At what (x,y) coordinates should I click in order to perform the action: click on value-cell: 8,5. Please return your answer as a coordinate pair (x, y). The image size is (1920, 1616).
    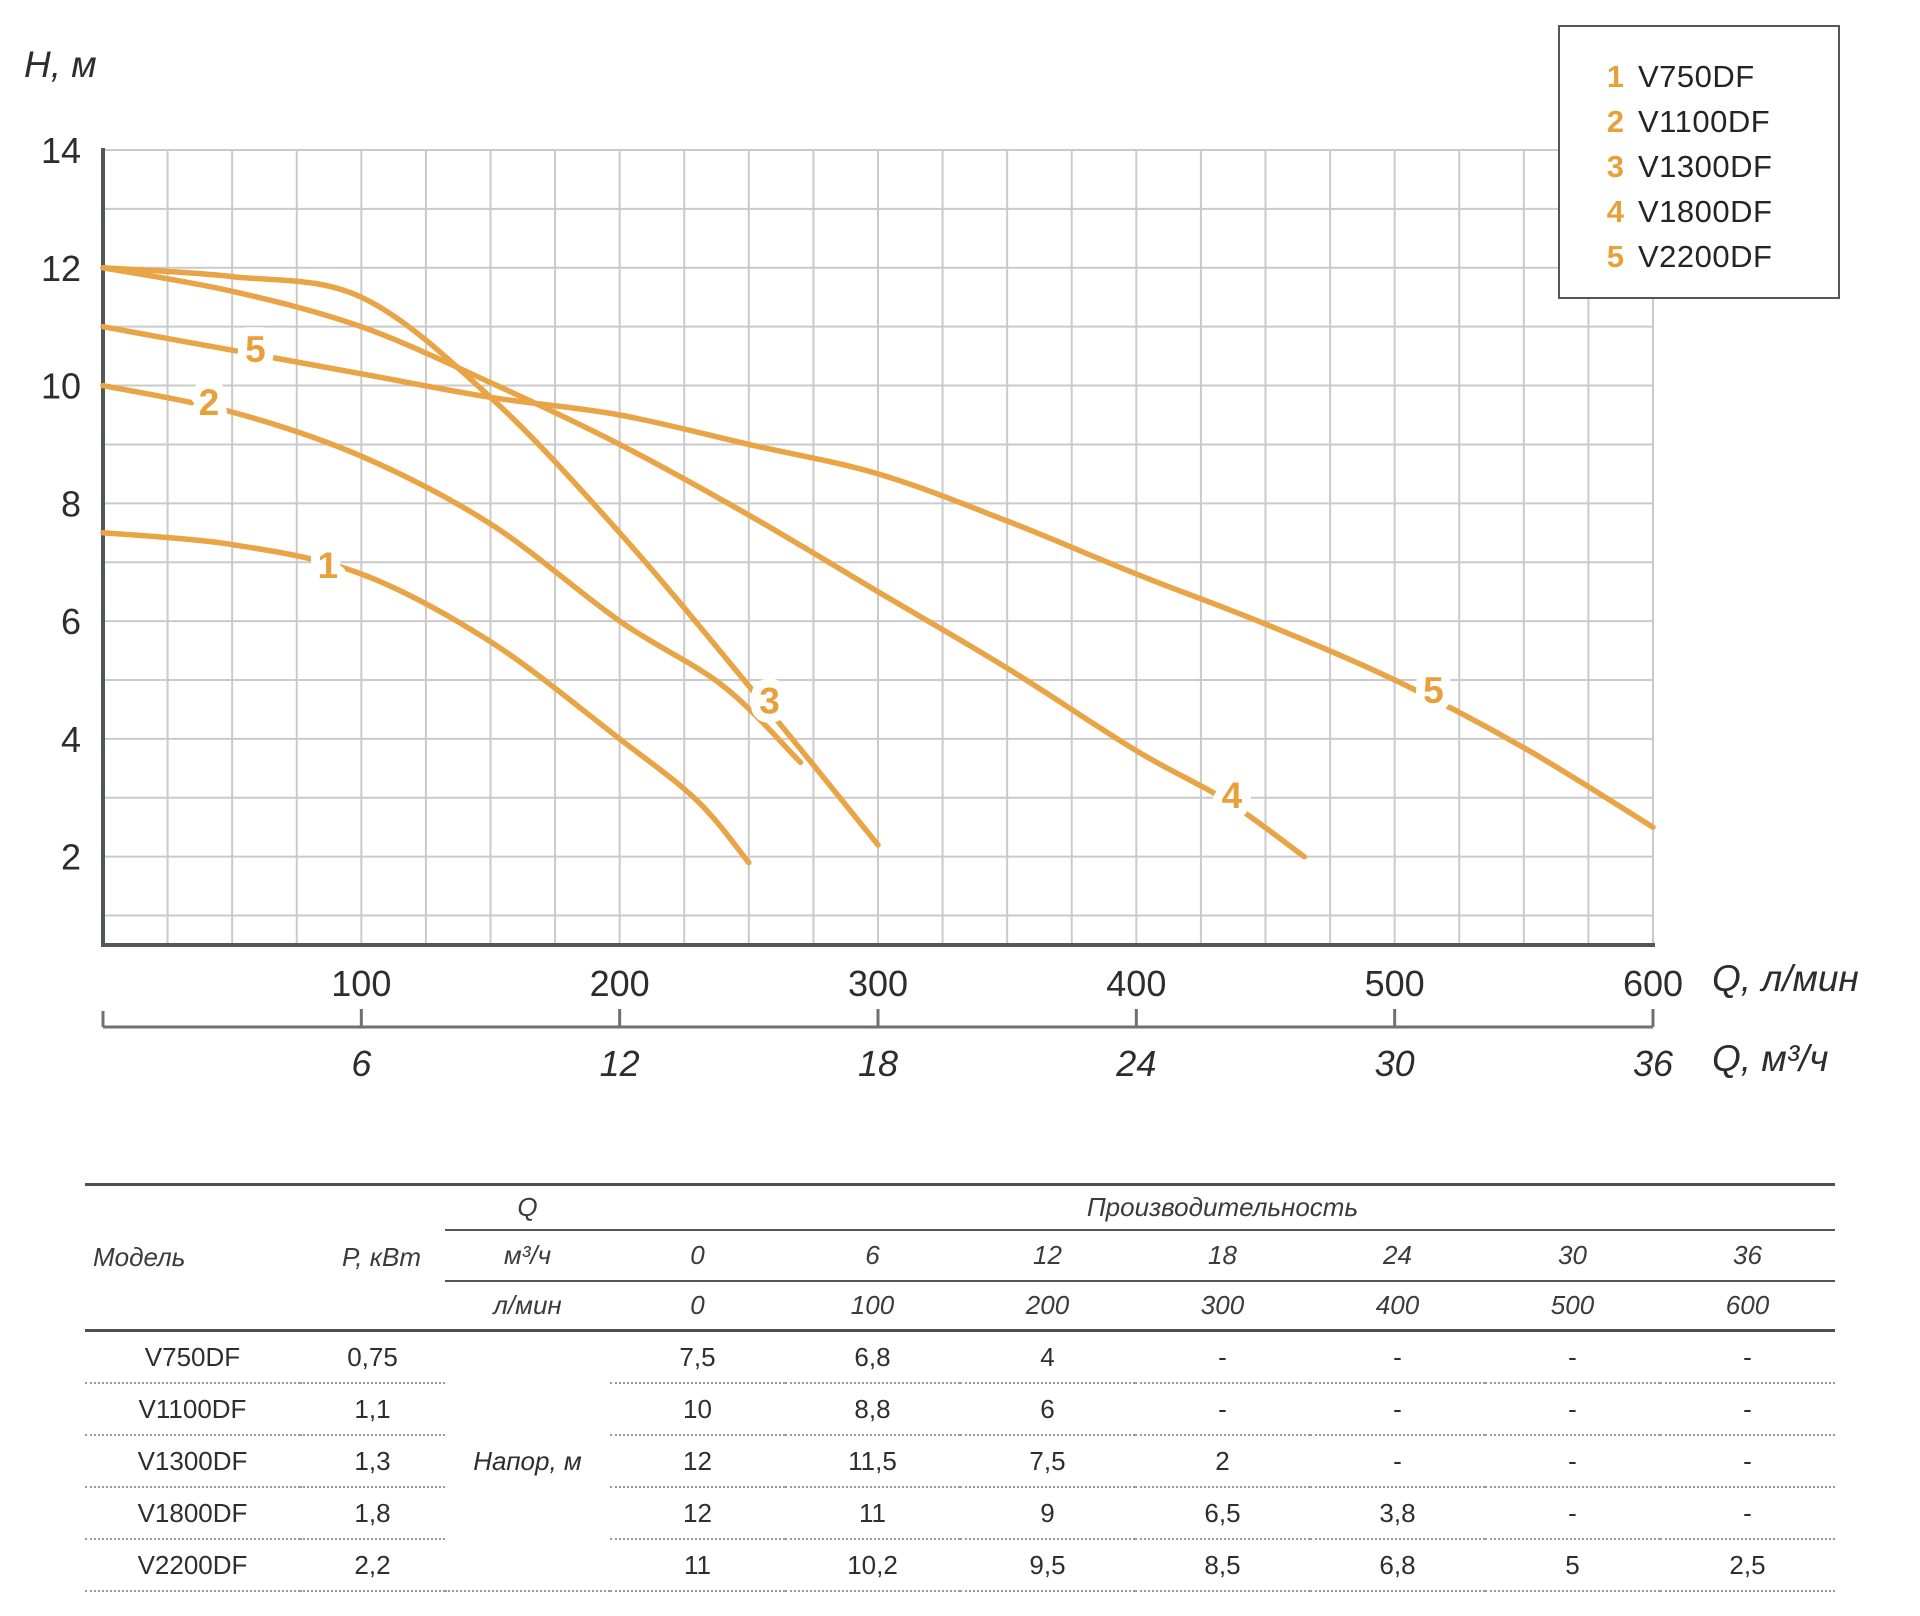
    Looking at the image, I should click on (1222, 1565).